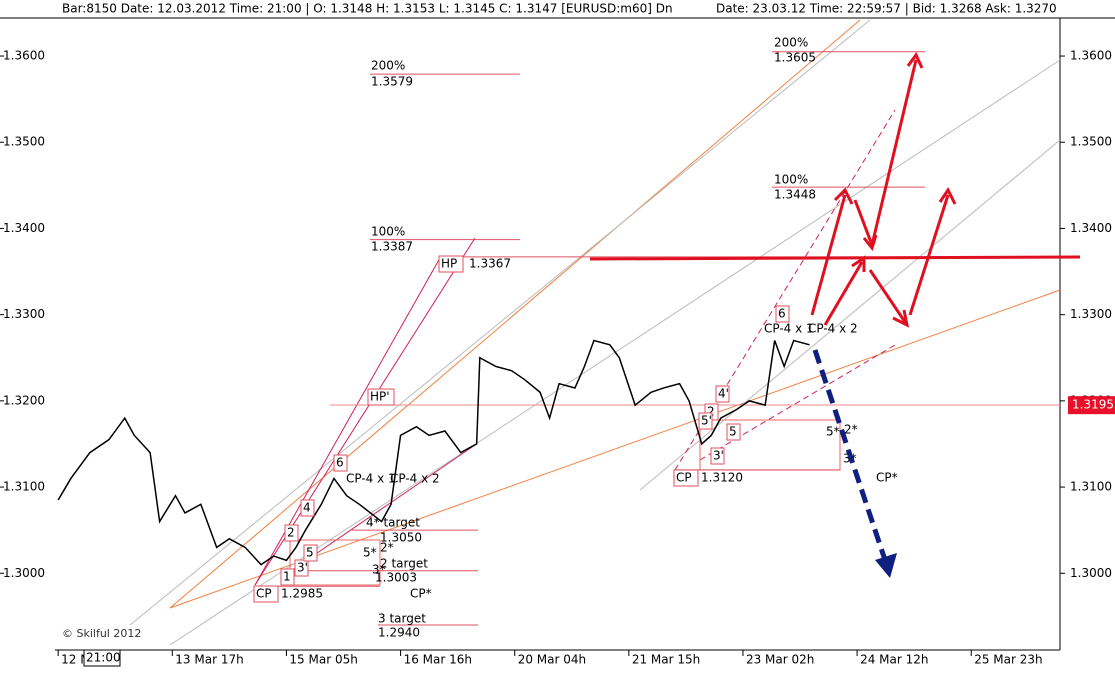 The height and width of the screenshot is (677, 1115). I want to click on y-tick-label: 1.3300, so click(1091, 314).